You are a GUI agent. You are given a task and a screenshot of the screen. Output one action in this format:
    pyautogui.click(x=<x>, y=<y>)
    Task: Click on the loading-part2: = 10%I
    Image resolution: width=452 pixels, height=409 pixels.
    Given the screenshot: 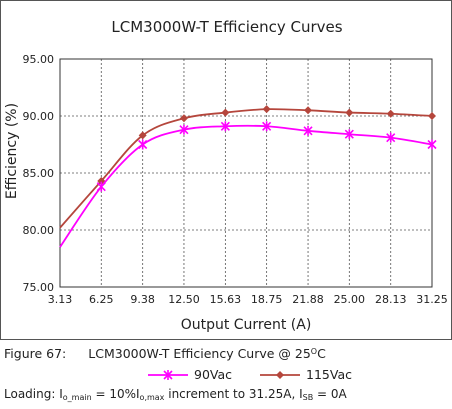 What is the action you would take?
    pyautogui.click(x=115, y=394)
    